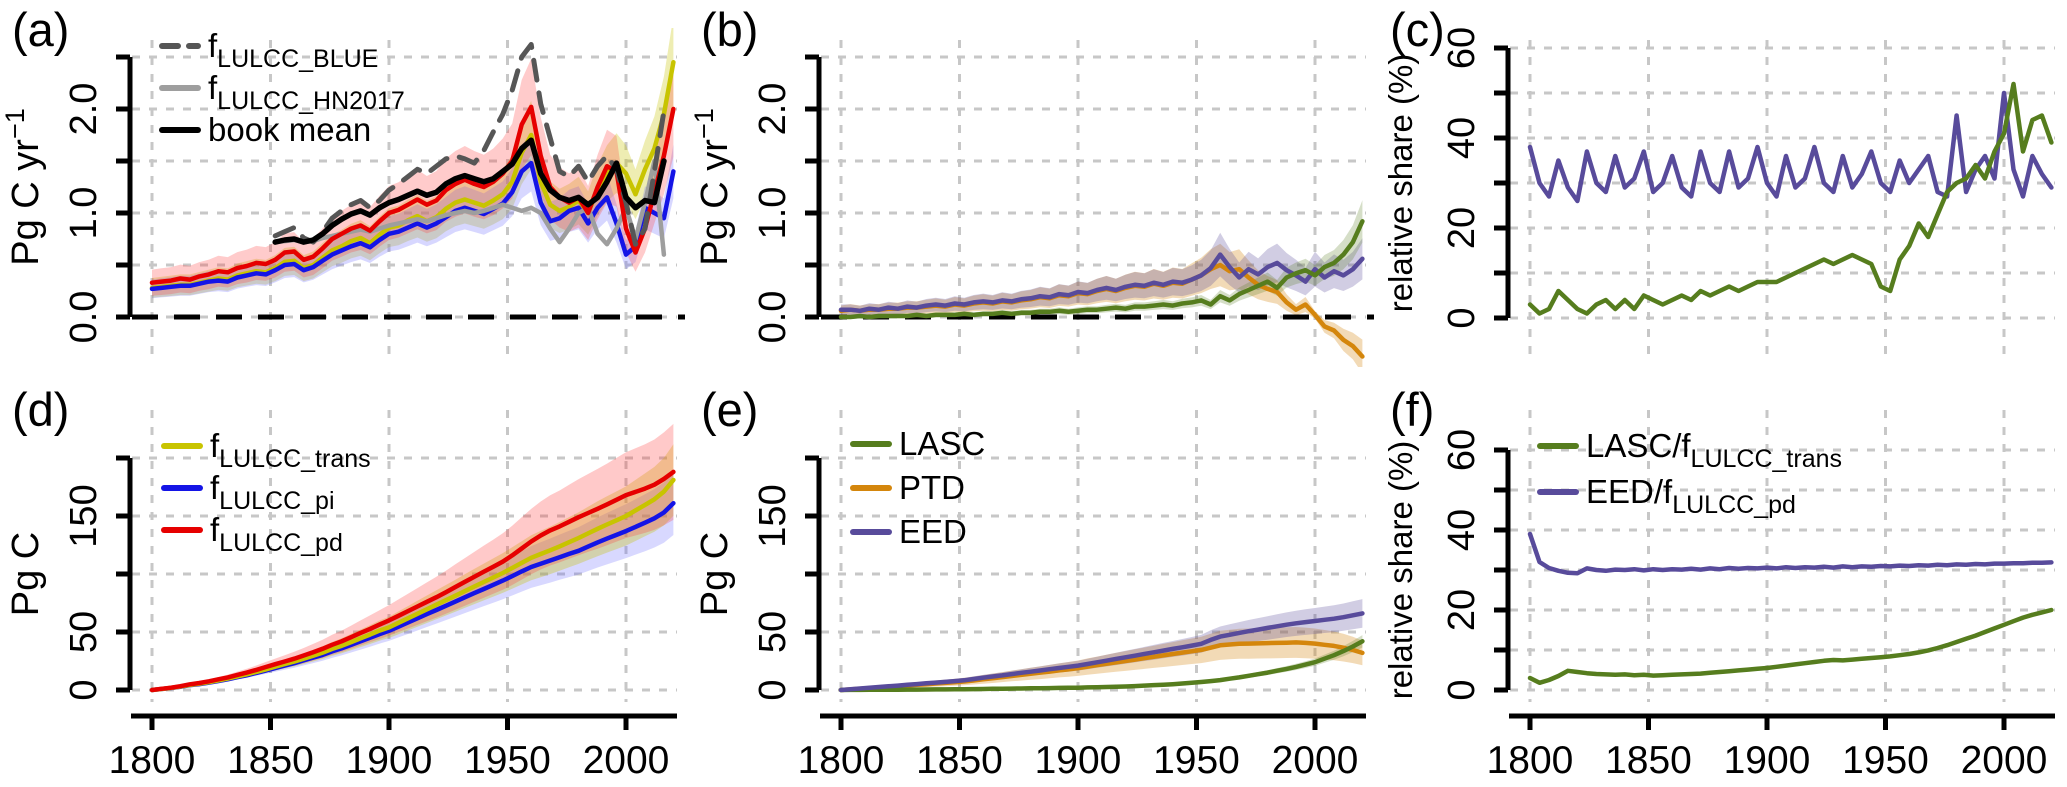 The height and width of the screenshot is (787, 2067). Describe the element at coordinates (1462, 530) in the screenshot. I see `ytick-f-40: 40` at that location.